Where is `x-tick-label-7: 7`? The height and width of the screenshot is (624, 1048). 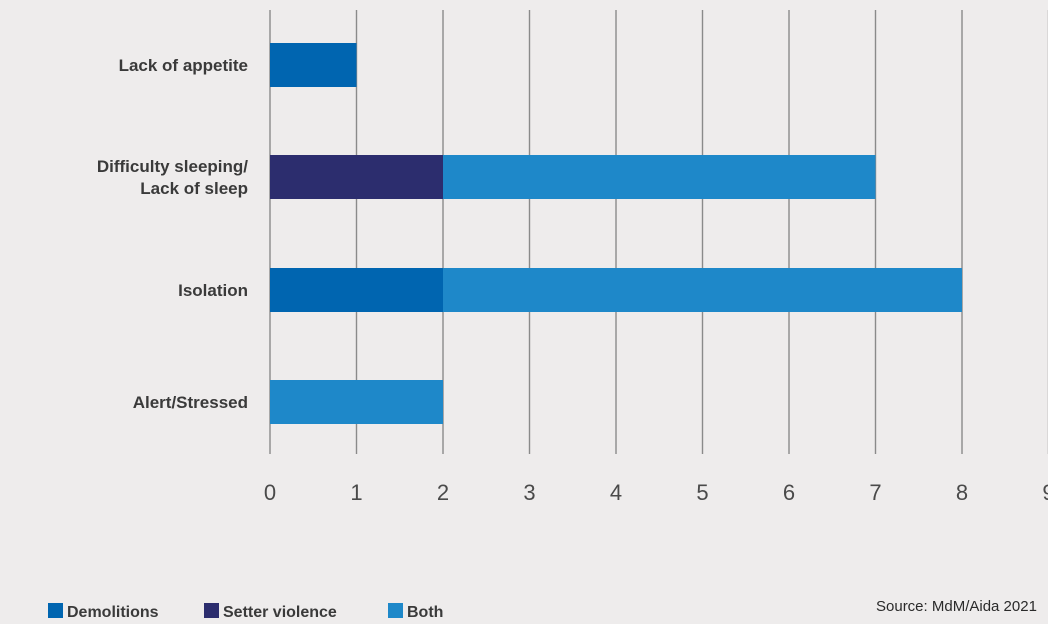 x-tick-label-7: 7 is located at coordinates (875, 492).